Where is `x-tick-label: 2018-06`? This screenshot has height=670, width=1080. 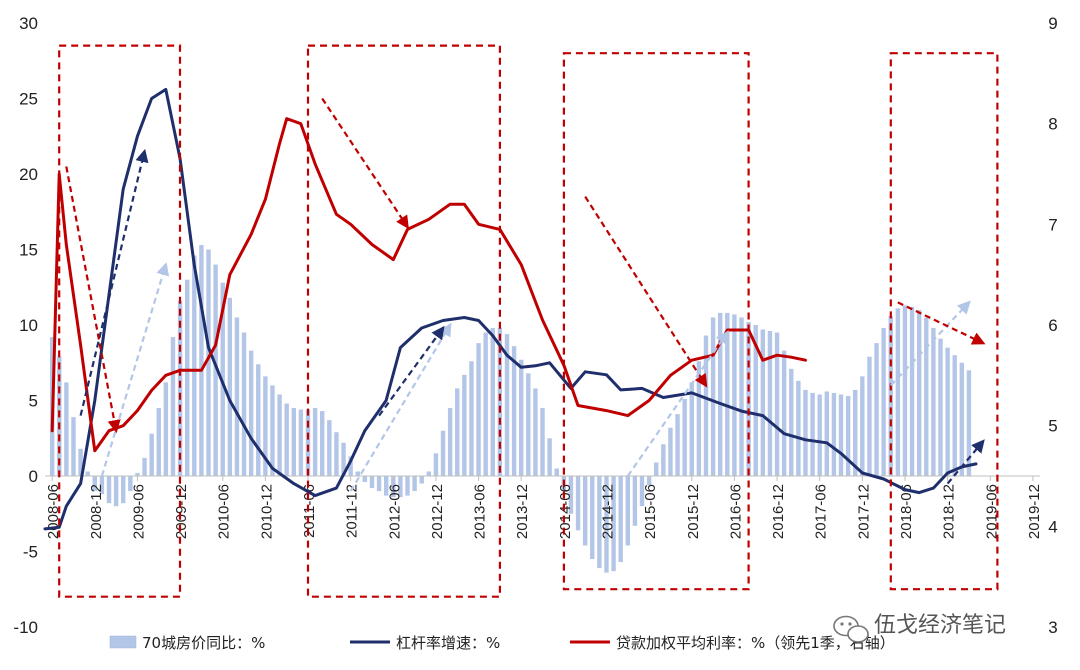
x-tick-label: 2018-06 is located at coordinates (906, 511).